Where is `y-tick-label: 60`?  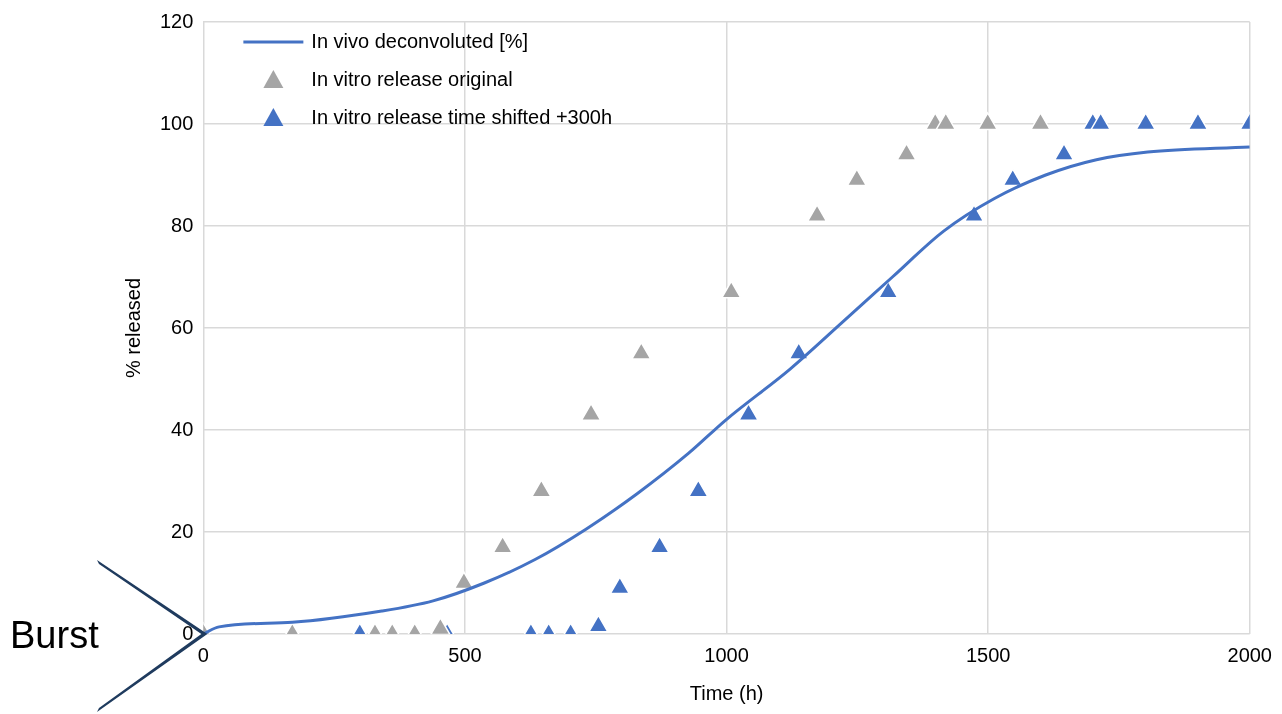
y-tick-label: 60 is located at coordinates (182, 326).